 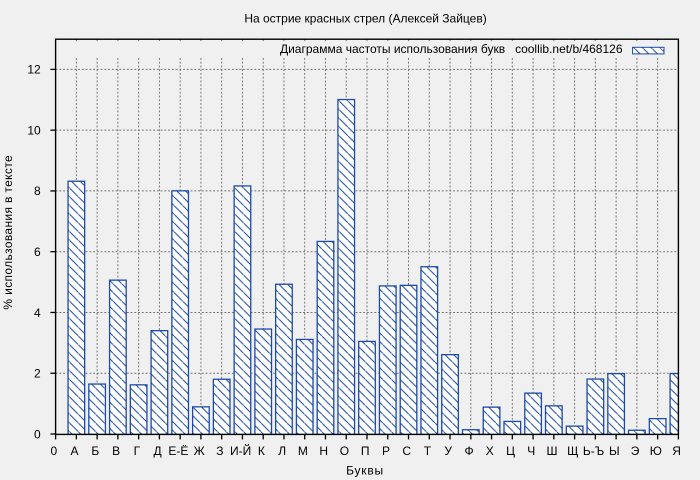 I want to click on svg-text: Л, so click(x=282, y=451).